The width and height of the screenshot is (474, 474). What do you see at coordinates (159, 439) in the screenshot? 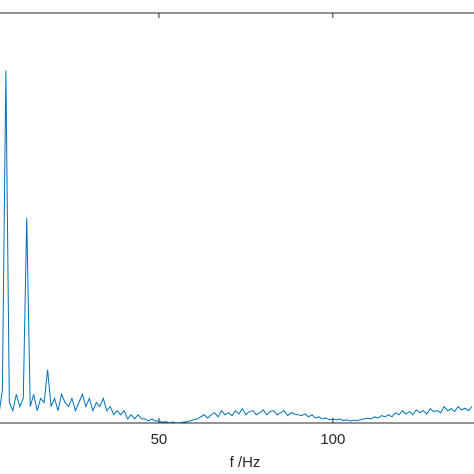
I see `x-tick-label: 50` at bounding box center [159, 439].